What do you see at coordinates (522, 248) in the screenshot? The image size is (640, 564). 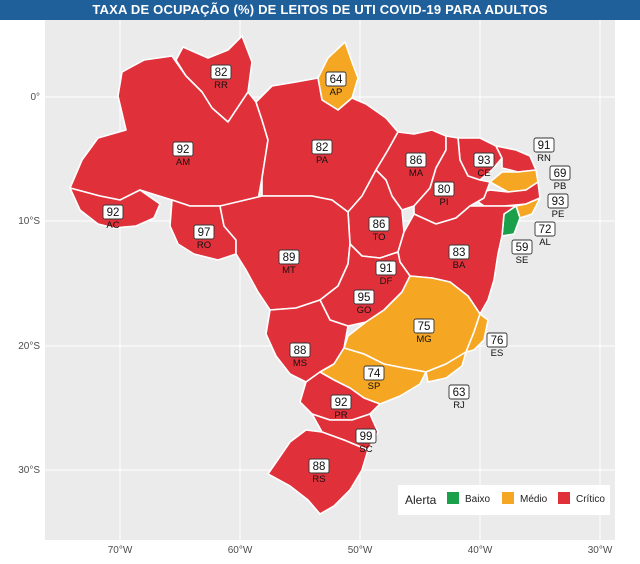 I see `badge-value: 59` at bounding box center [522, 248].